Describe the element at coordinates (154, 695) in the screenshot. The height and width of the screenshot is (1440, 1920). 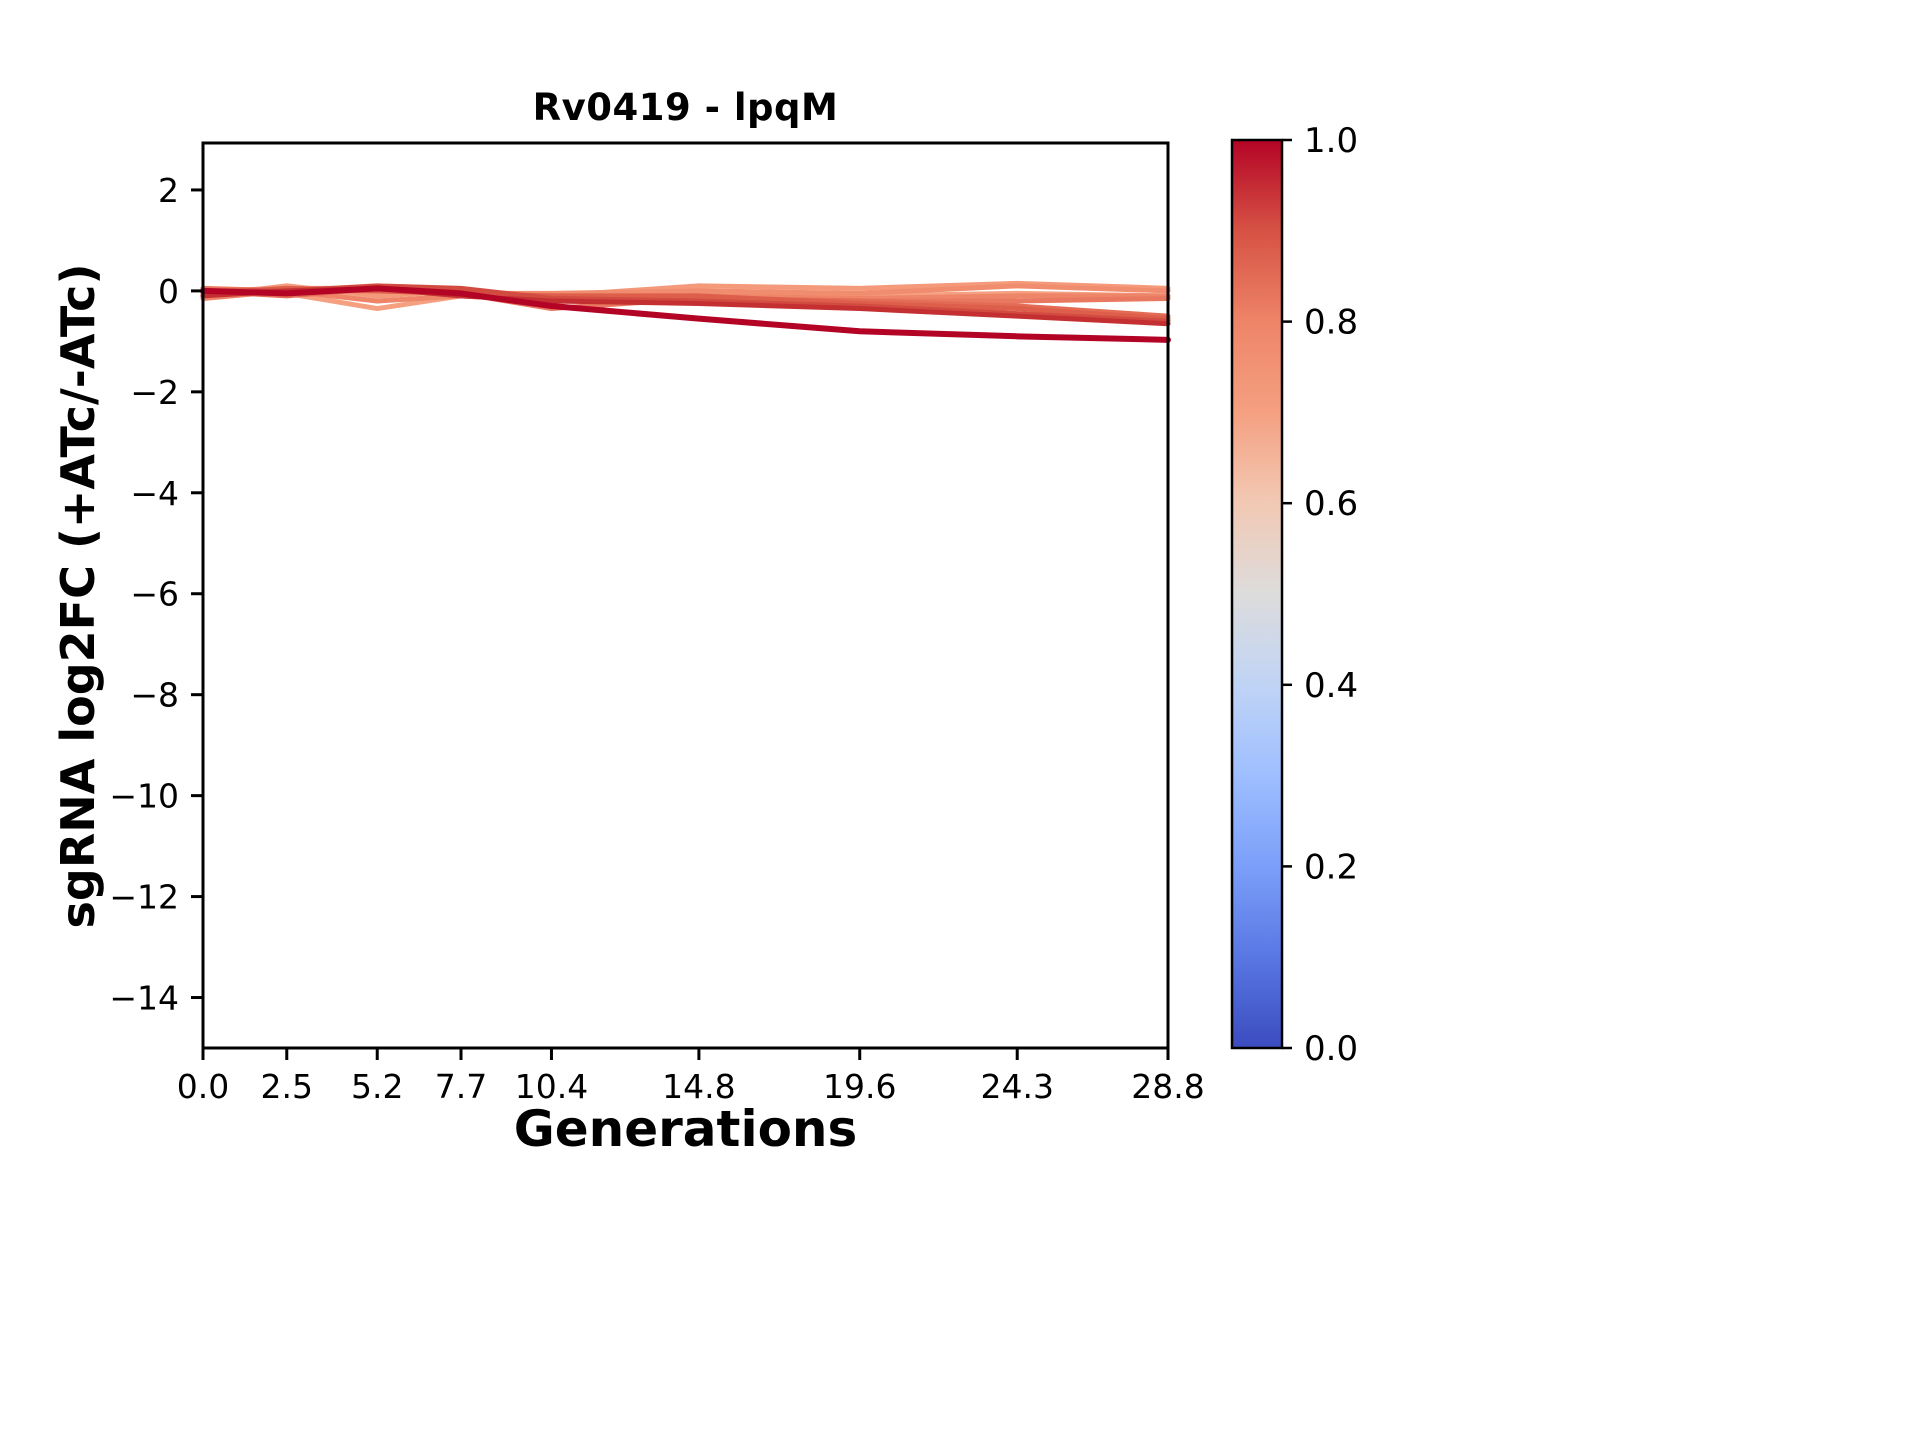
I see `y-tick-label: −8` at that location.